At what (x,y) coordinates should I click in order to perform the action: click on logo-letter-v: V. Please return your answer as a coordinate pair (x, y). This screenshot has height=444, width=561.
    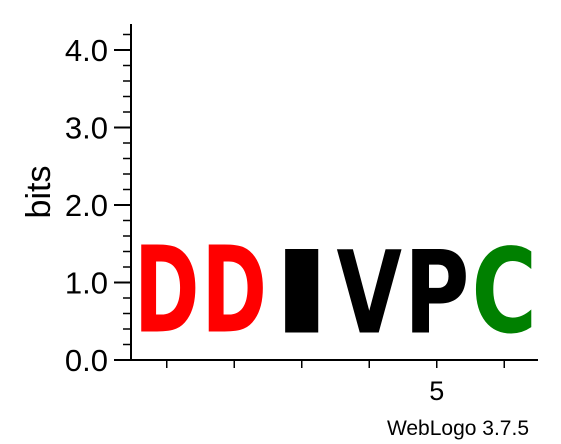
    Looking at the image, I should click on (370, 293).